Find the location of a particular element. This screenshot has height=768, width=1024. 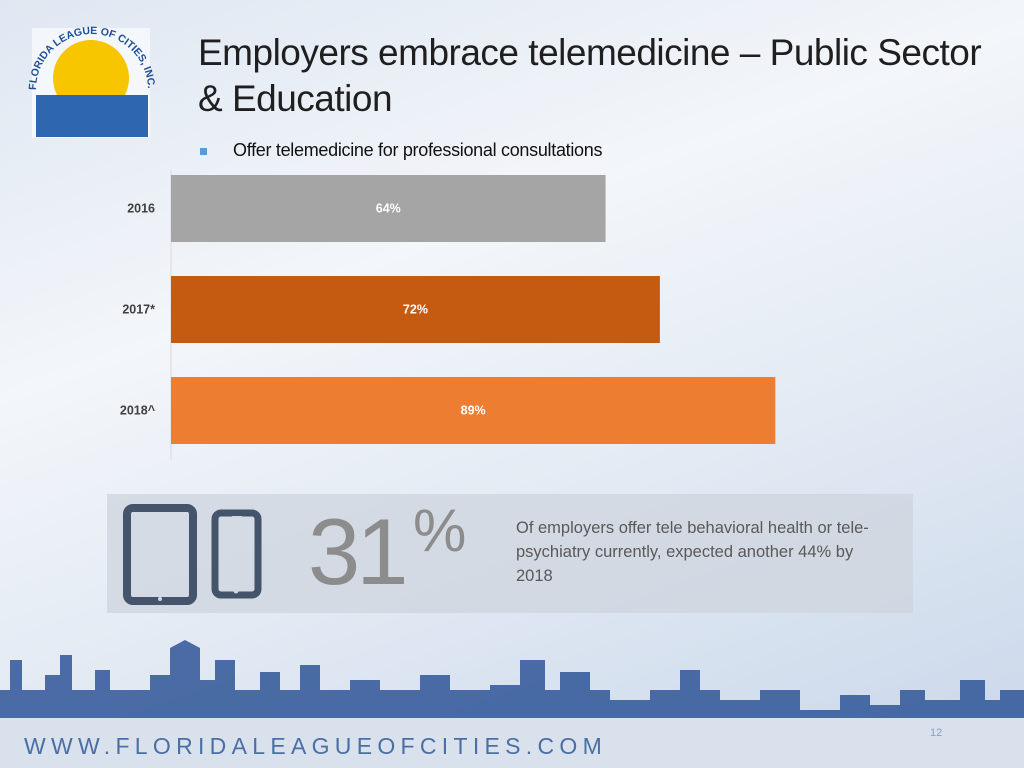

data-label: 89% is located at coordinates (473, 411).